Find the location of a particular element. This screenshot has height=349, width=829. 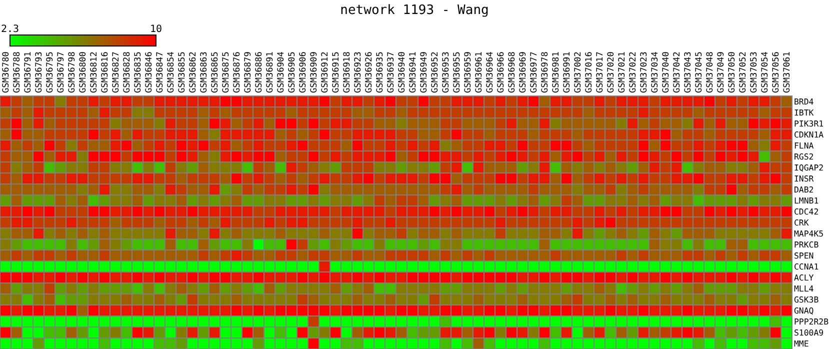

x-tick-label: GSM36961 is located at coordinates (479, 72).